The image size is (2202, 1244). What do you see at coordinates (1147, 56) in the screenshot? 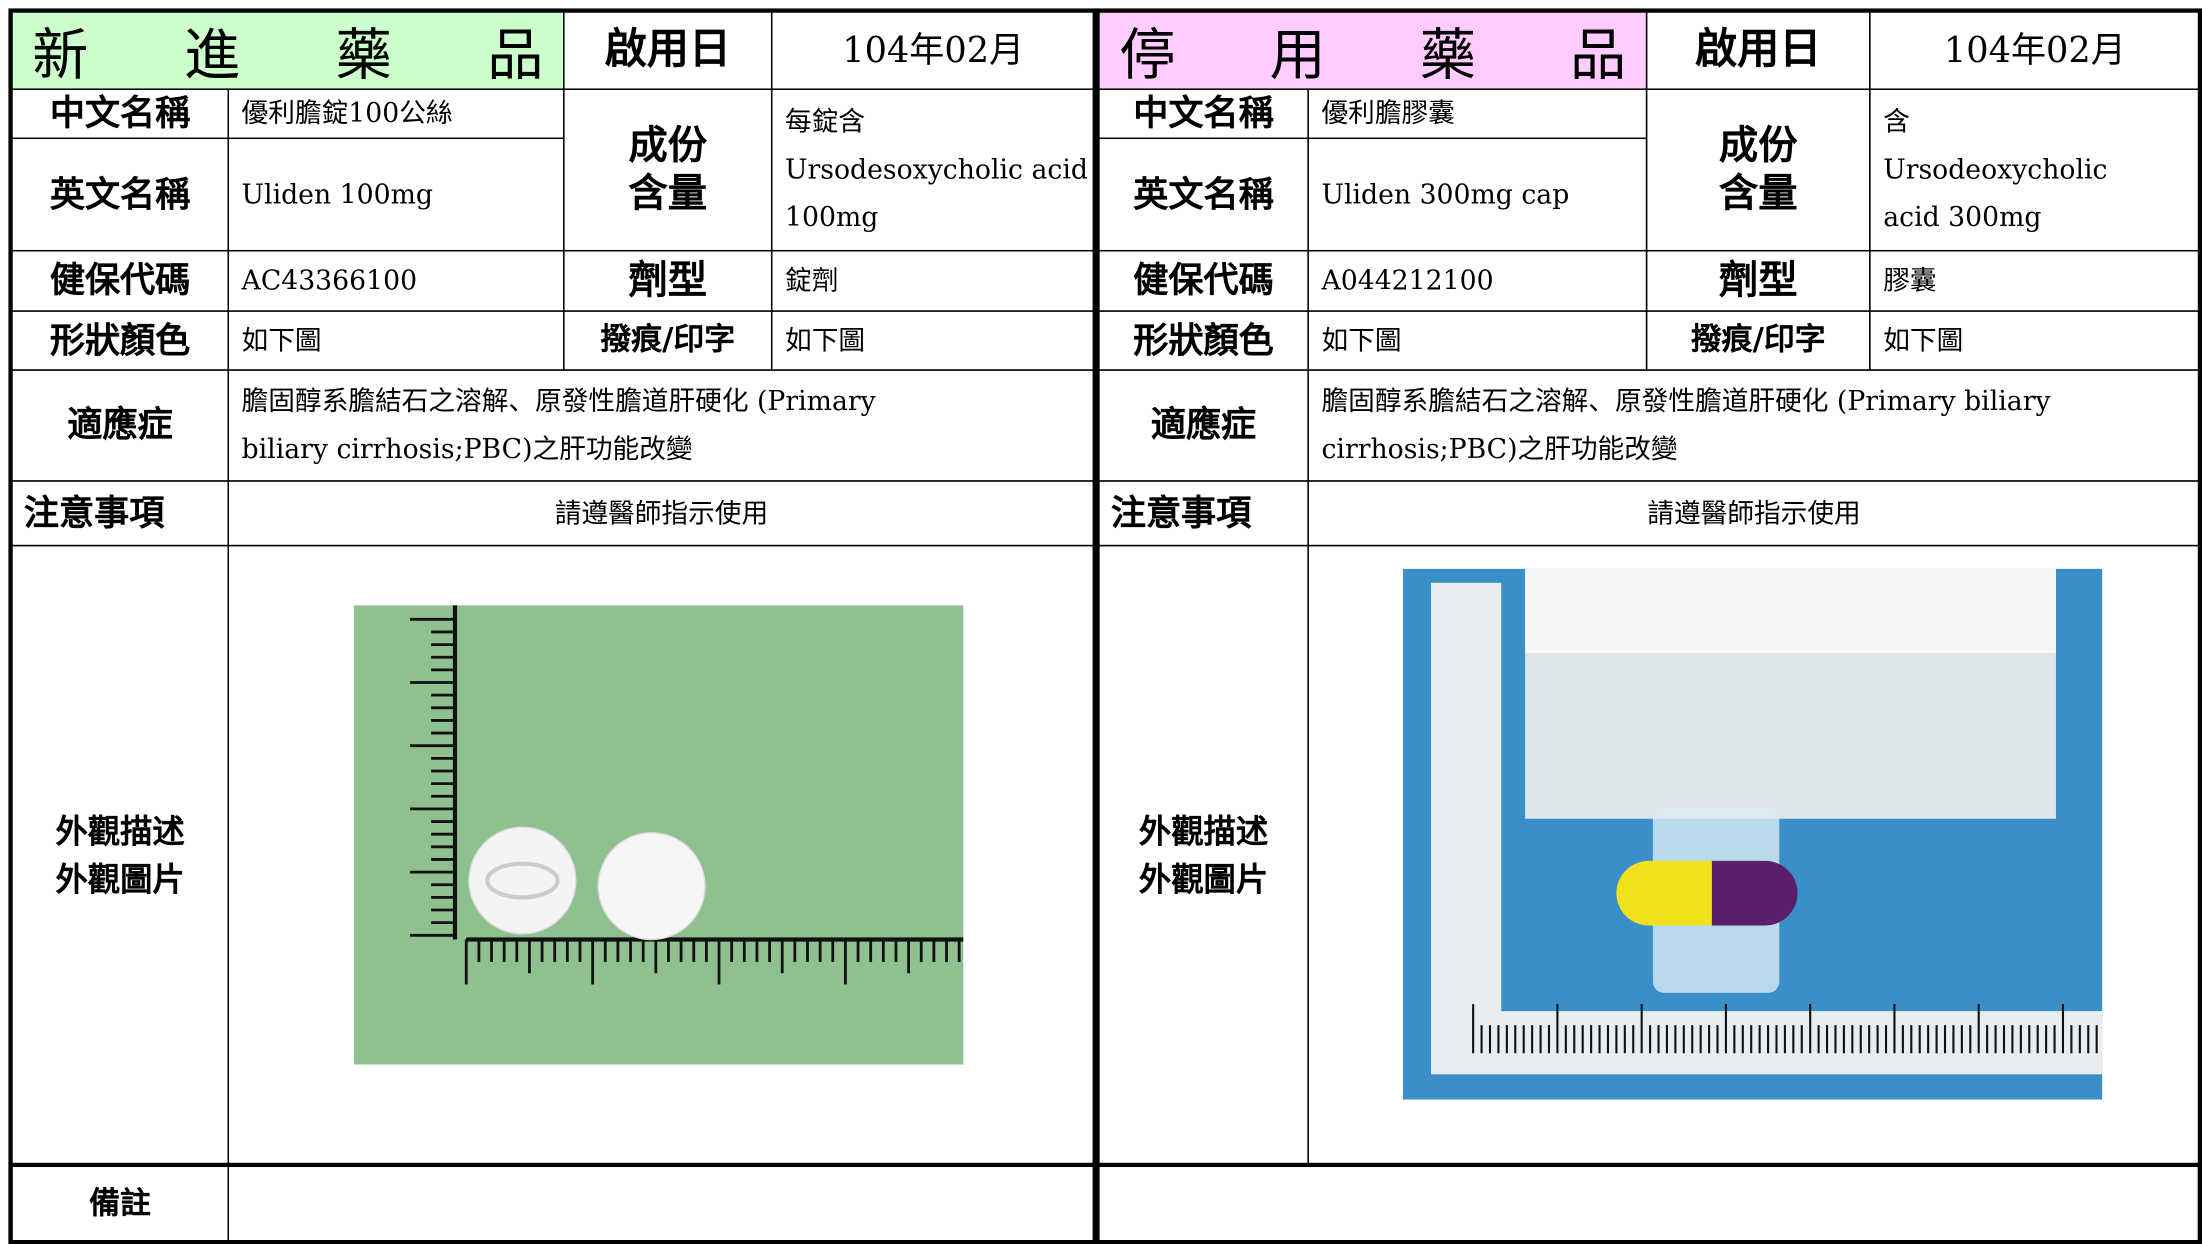
I see `title-char: 停` at bounding box center [1147, 56].